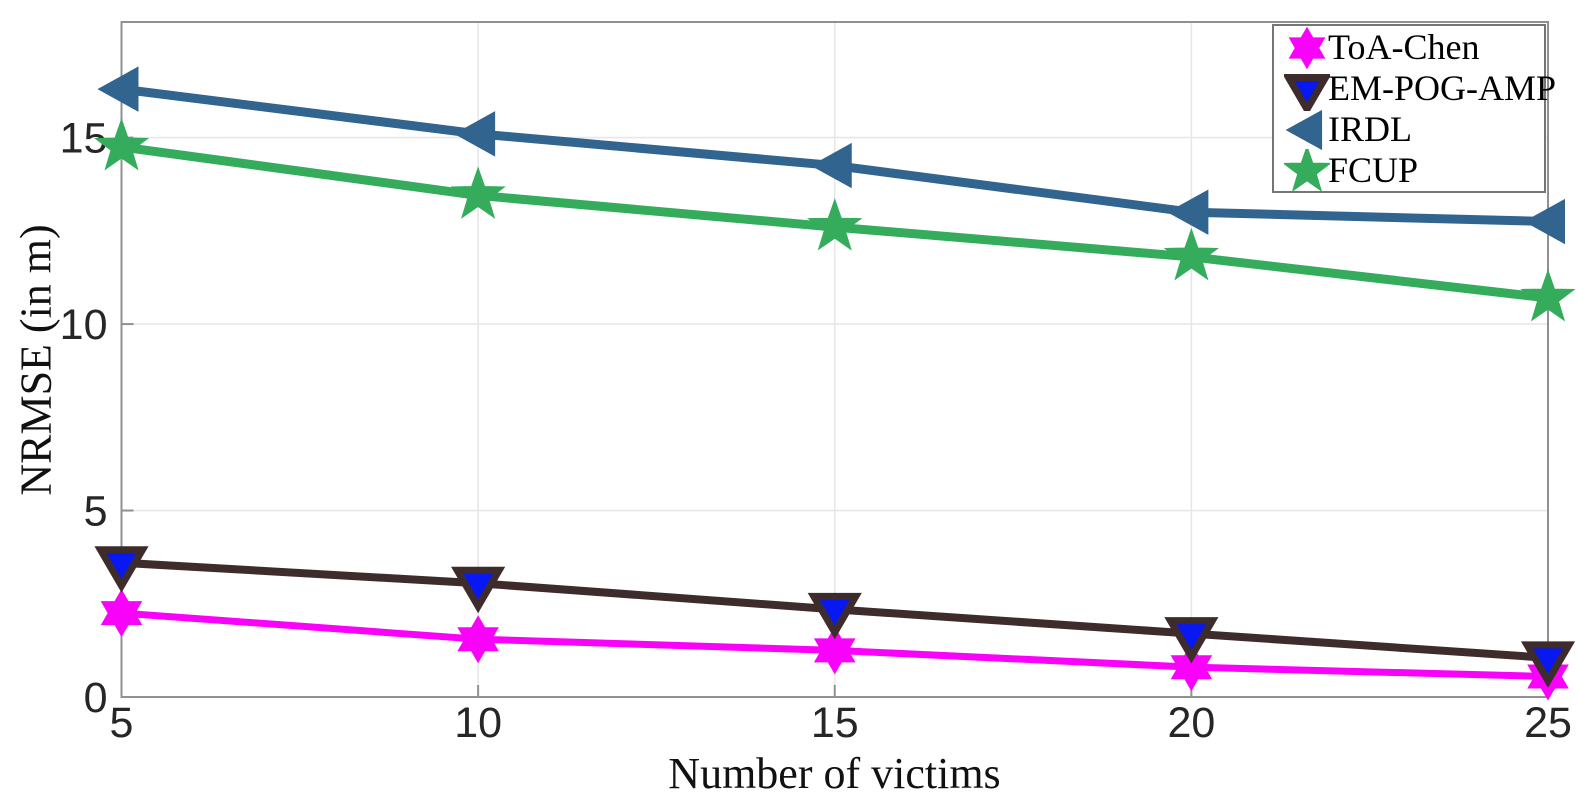  What do you see at coordinates (1191, 723) in the screenshot?
I see `x-tick-label: 20` at bounding box center [1191, 723].